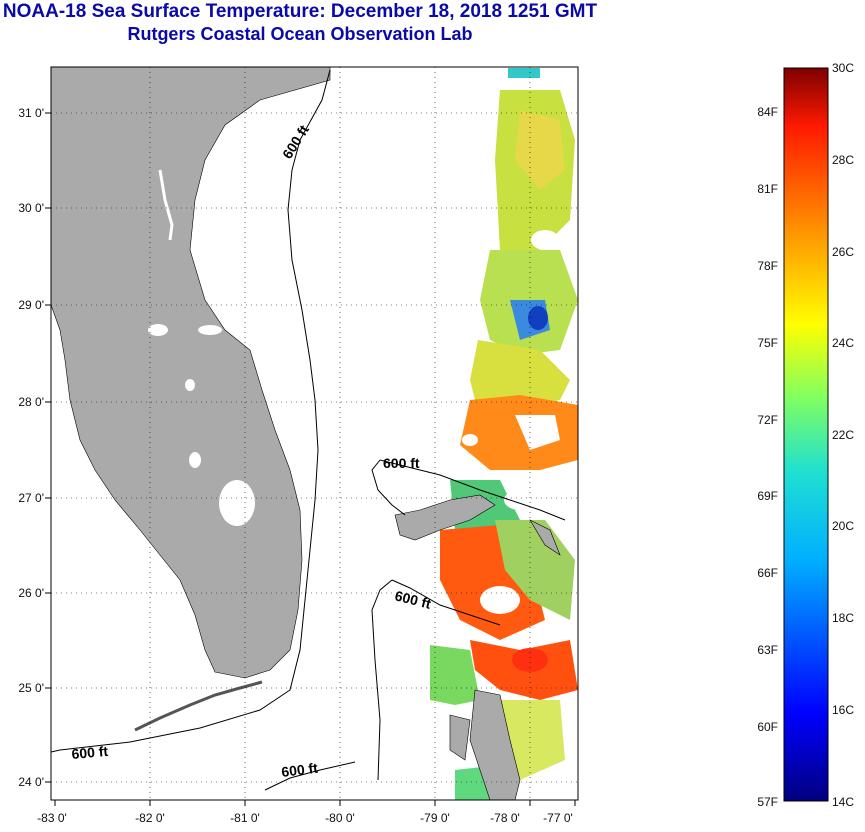 This screenshot has height=832, width=865. I want to click on colorbar-c-label: 14C, so click(843, 802).